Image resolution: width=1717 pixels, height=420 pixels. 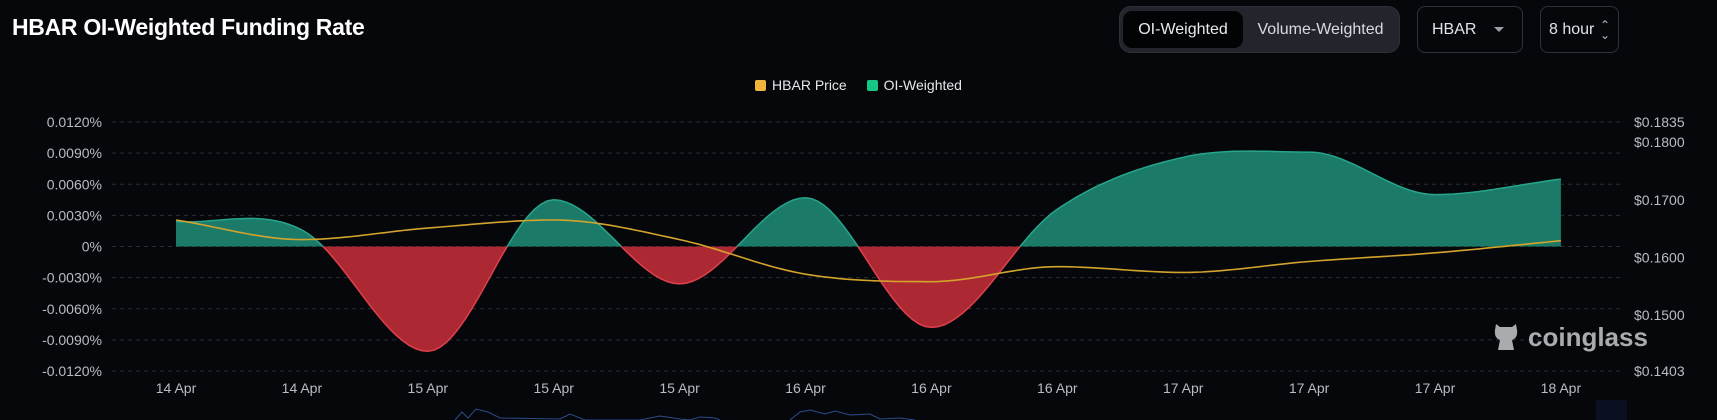 What do you see at coordinates (1572, 29) in the screenshot?
I see `interval-value: 8 hour` at bounding box center [1572, 29].